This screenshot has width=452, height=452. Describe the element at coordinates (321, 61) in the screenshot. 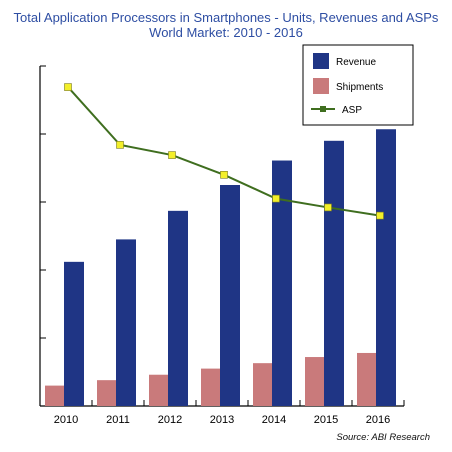

I see `legend-swatch-revenue` at that location.